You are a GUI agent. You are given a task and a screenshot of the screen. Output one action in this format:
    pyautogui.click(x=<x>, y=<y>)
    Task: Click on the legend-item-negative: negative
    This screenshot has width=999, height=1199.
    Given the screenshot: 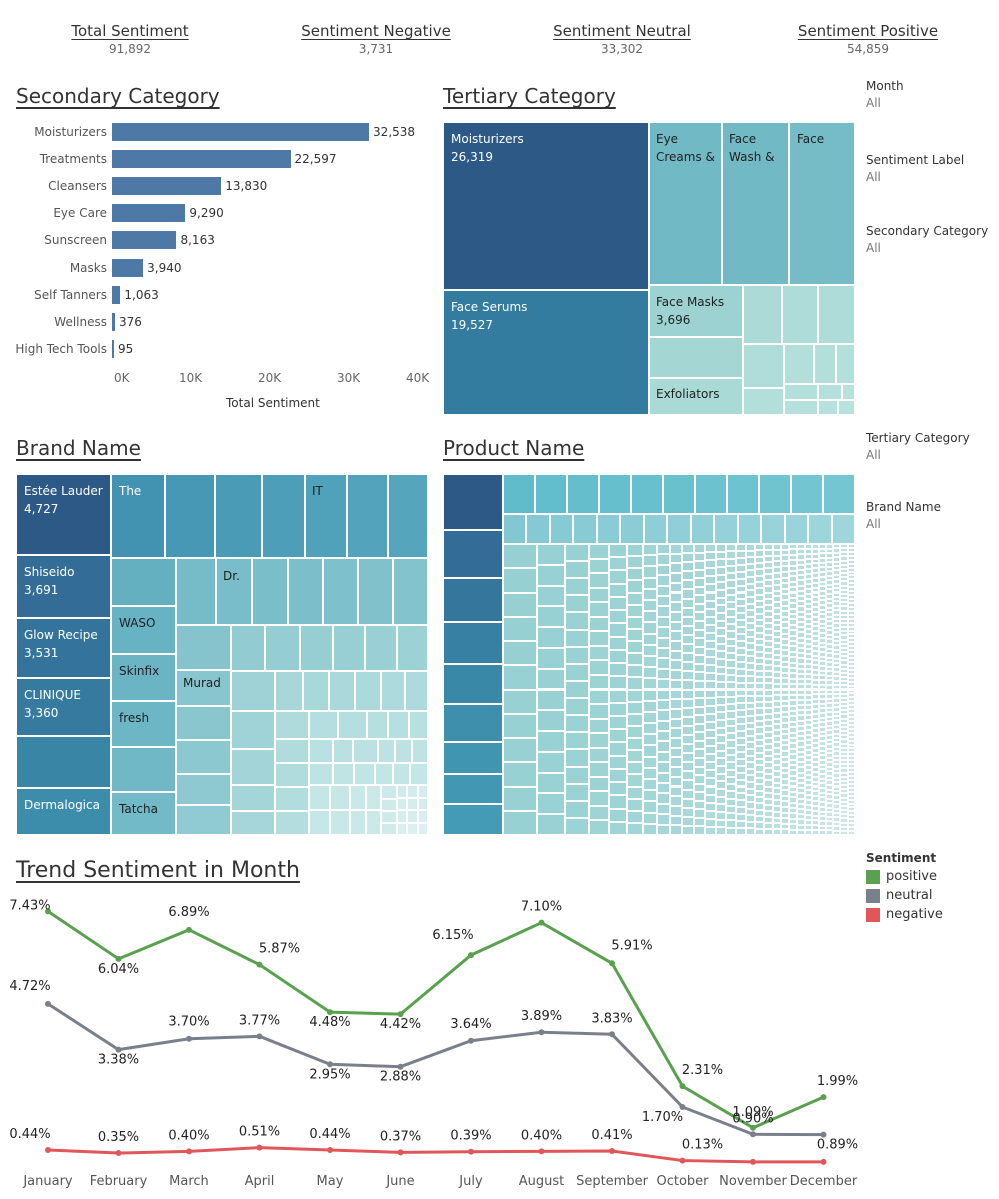 What is the action you would take?
    pyautogui.click(x=904, y=914)
    